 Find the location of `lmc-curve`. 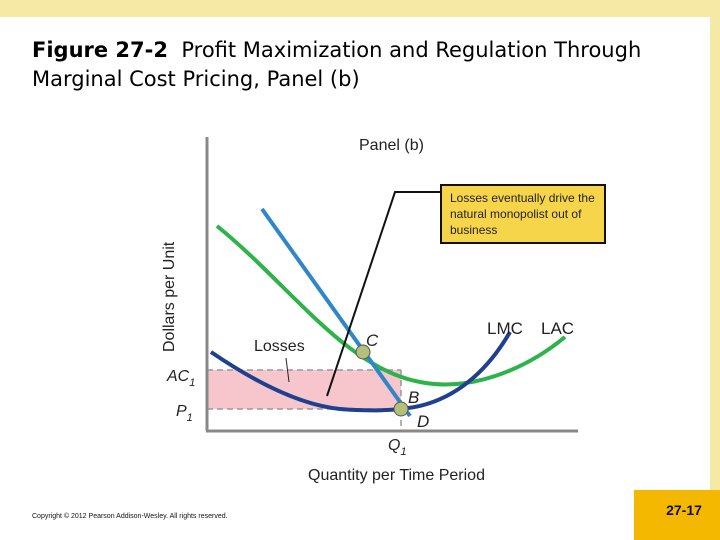

lmc-curve is located at coordinates (360, 371).